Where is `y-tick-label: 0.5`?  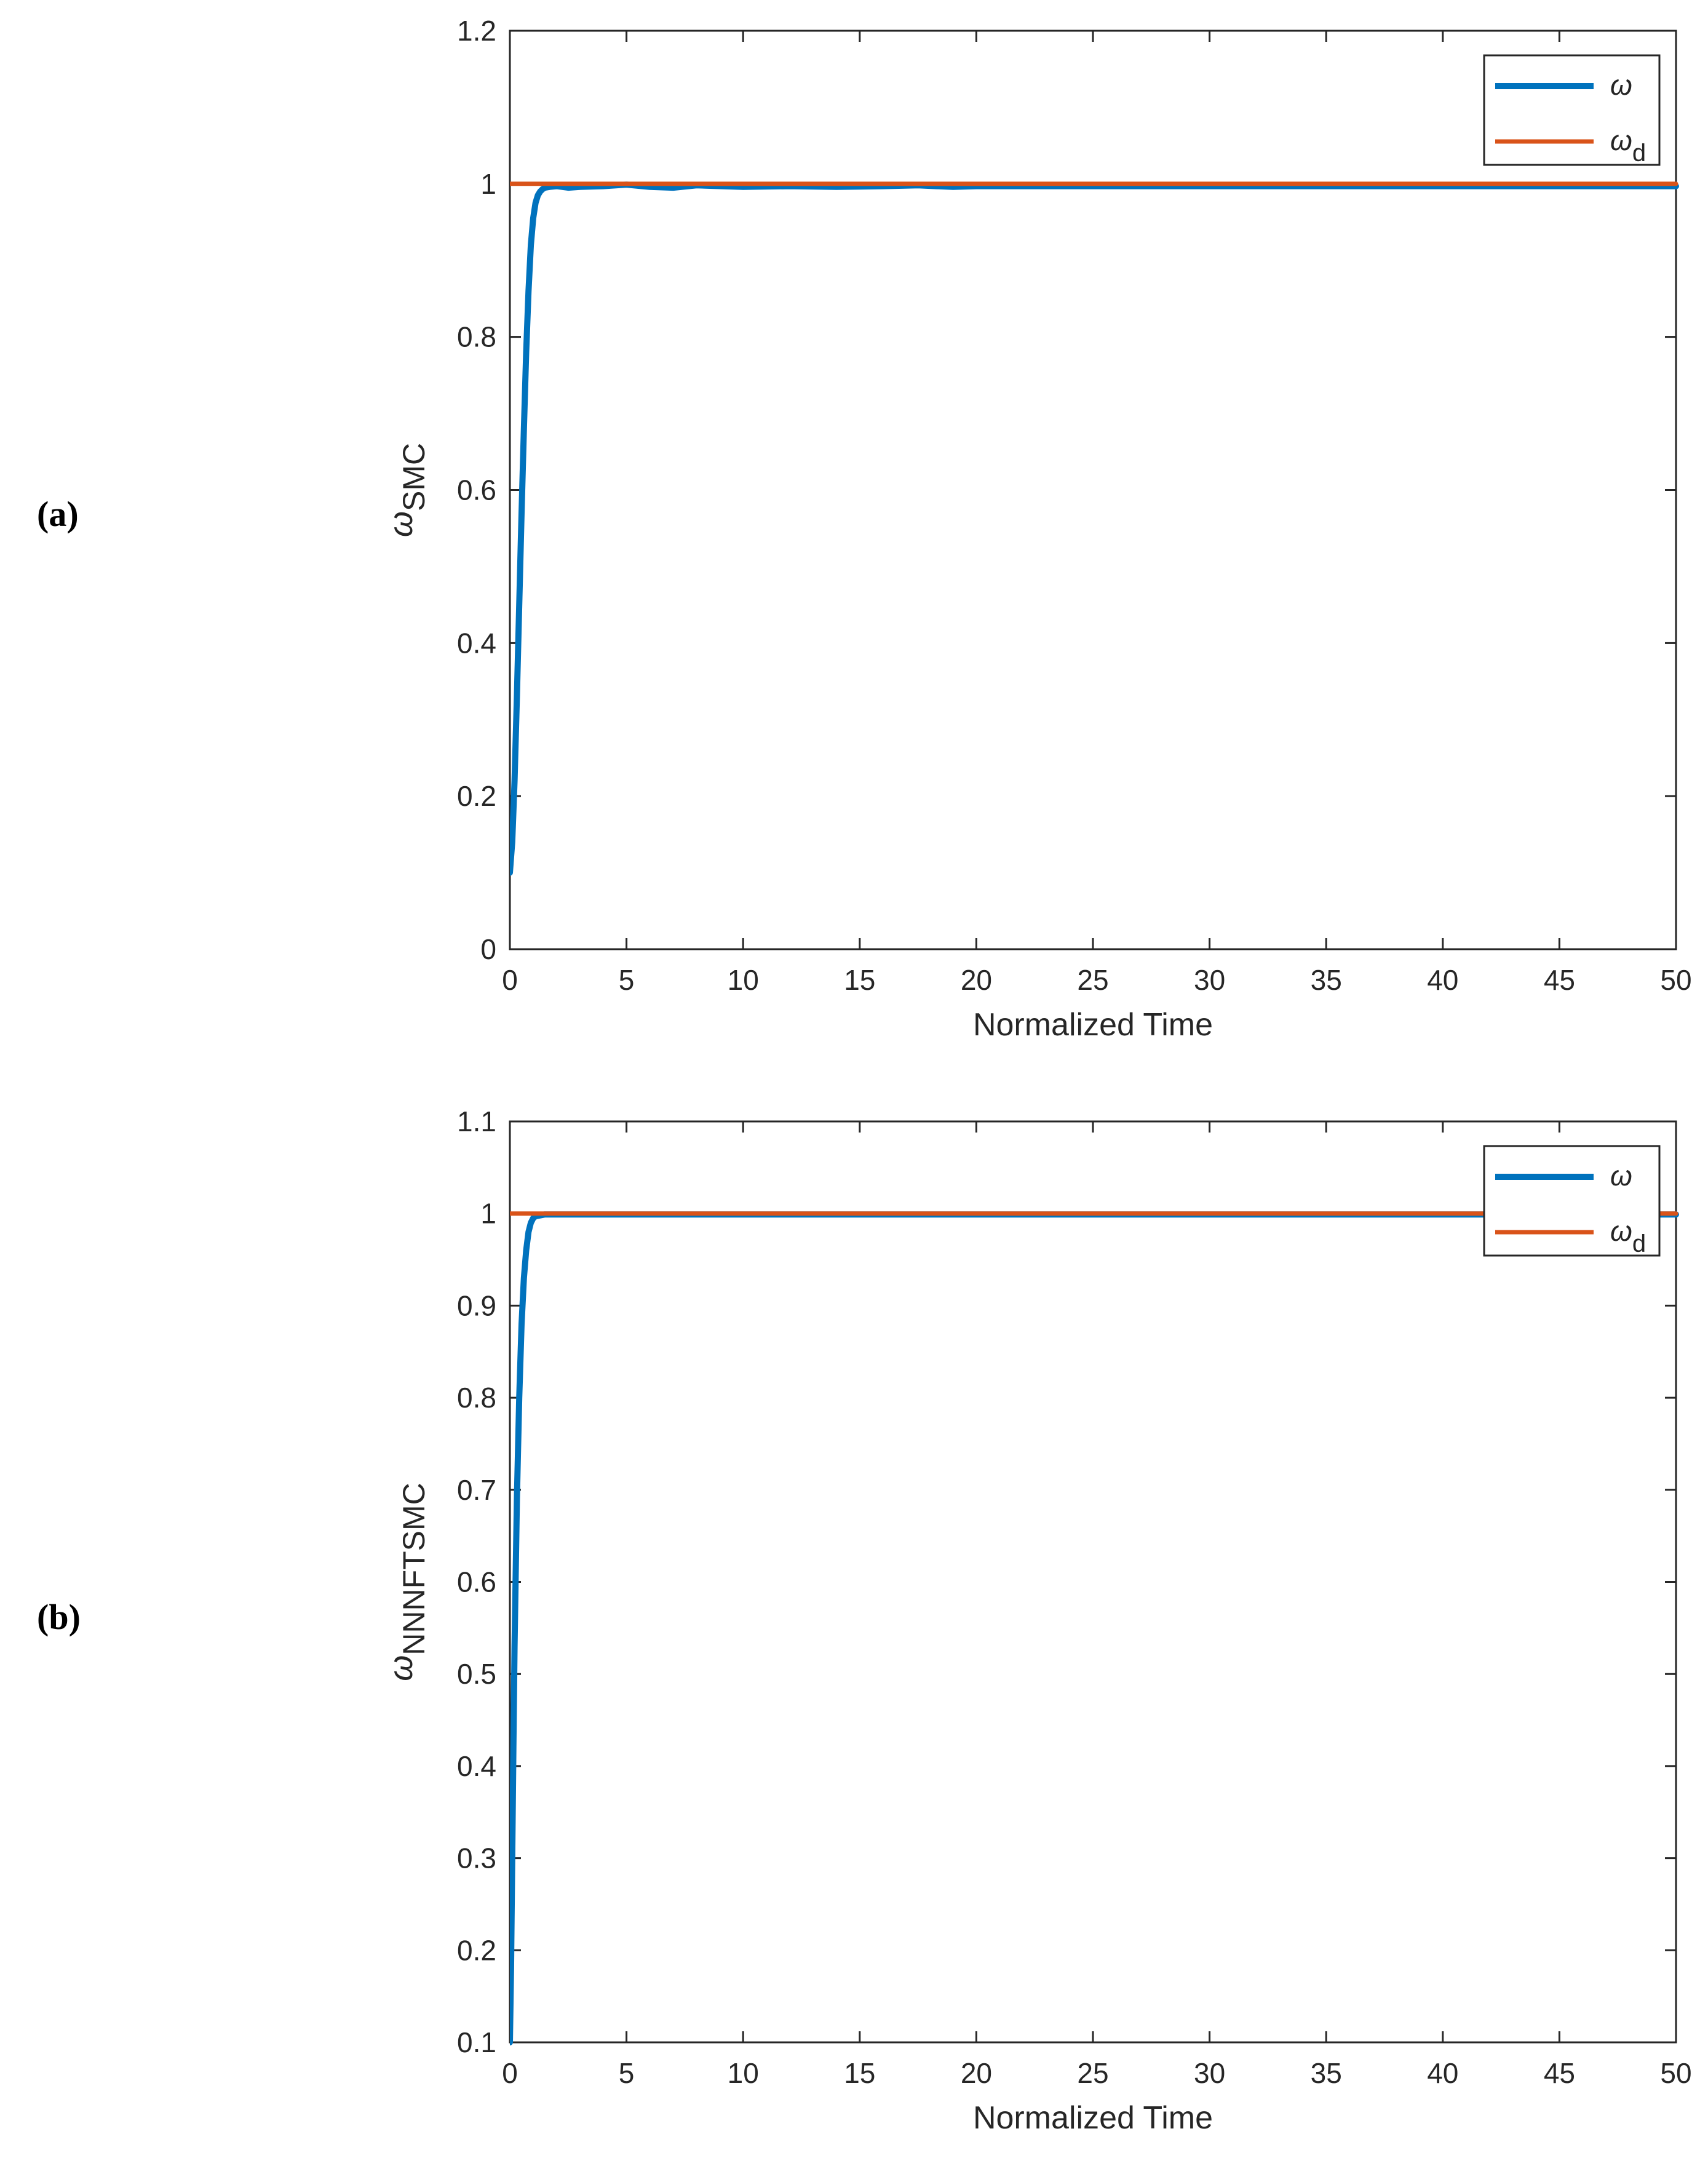 y-tick-label: 0.5 is located at coordinates (477, 1674).